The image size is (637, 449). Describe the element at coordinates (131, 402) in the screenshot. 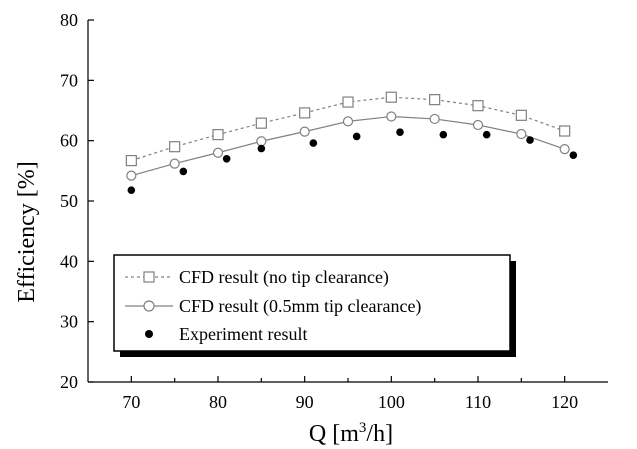

I see `x-tick-label: 70` at that location.